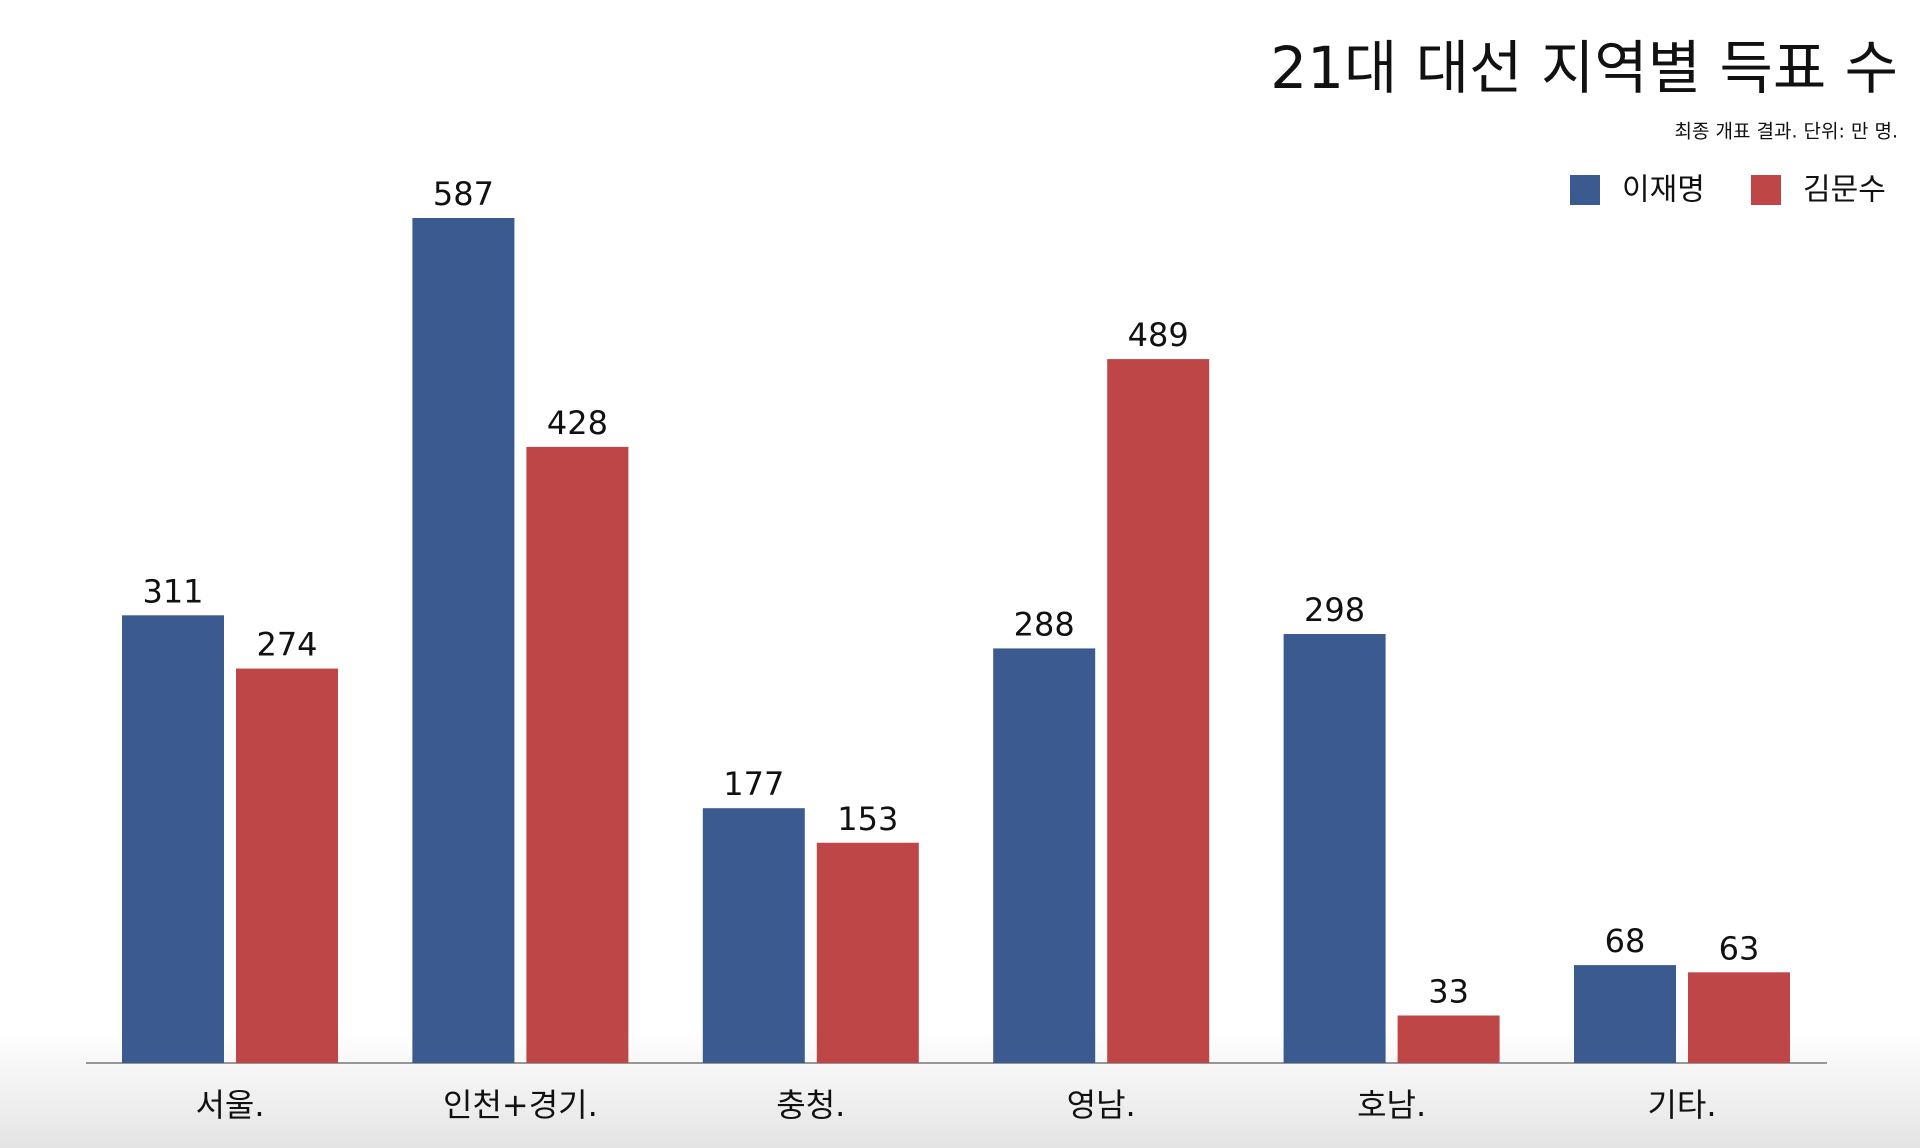  I want to click on value-label: 68, so click(1625, 941).